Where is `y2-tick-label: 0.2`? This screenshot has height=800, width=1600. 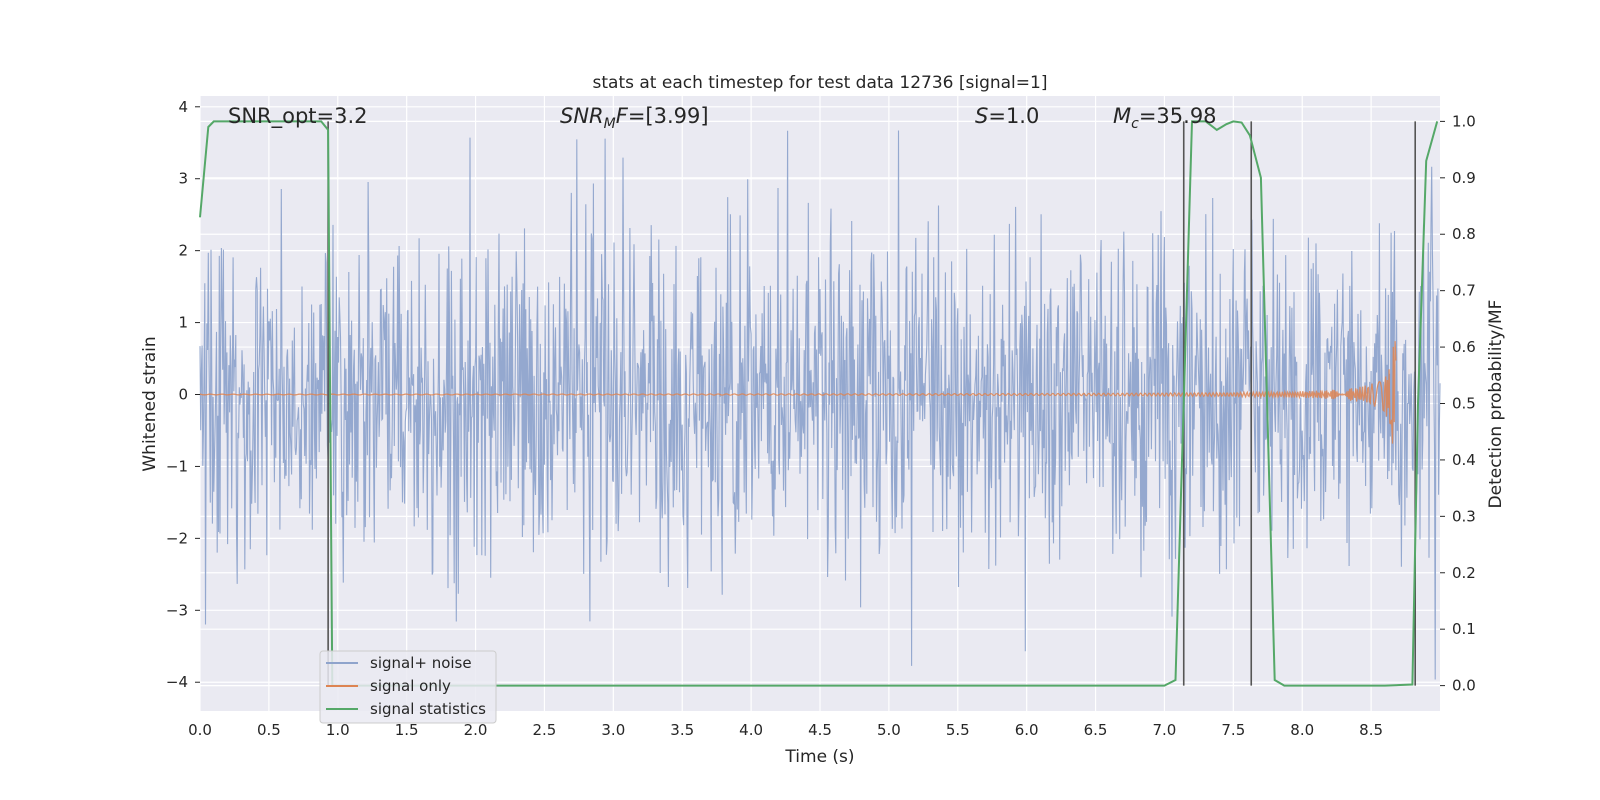 y2-tick-label: 0.2 is located at coordinates (1464, 573).